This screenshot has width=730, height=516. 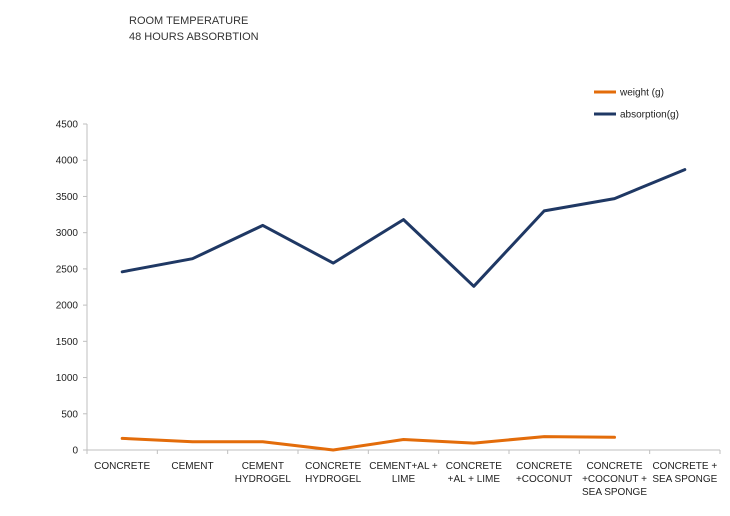 What do you see at coordinates (636, 104) in the screenshot?
I see `legend: weight (g) absorption(g)` at bounding box center [636, 104].